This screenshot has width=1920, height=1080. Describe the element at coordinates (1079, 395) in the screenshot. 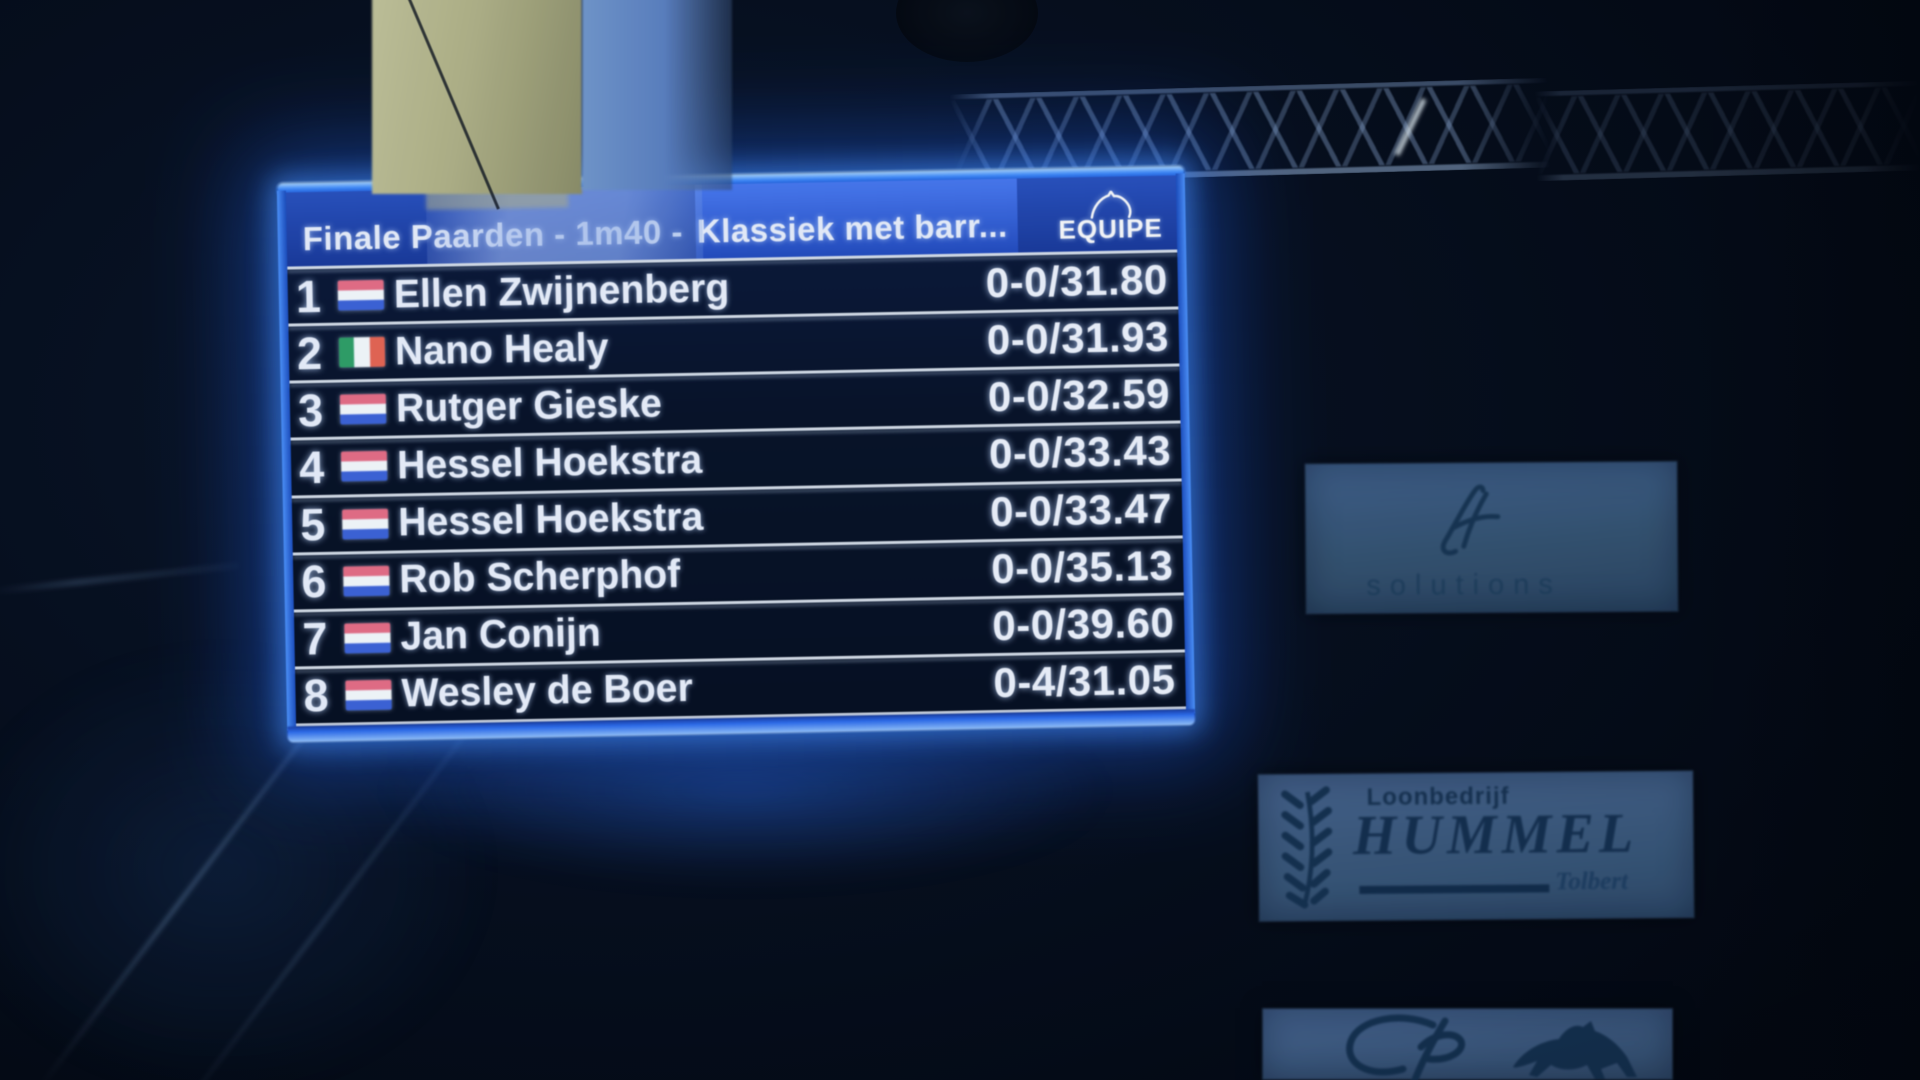

I see `faults-time: 0-0/32.59` at that location.